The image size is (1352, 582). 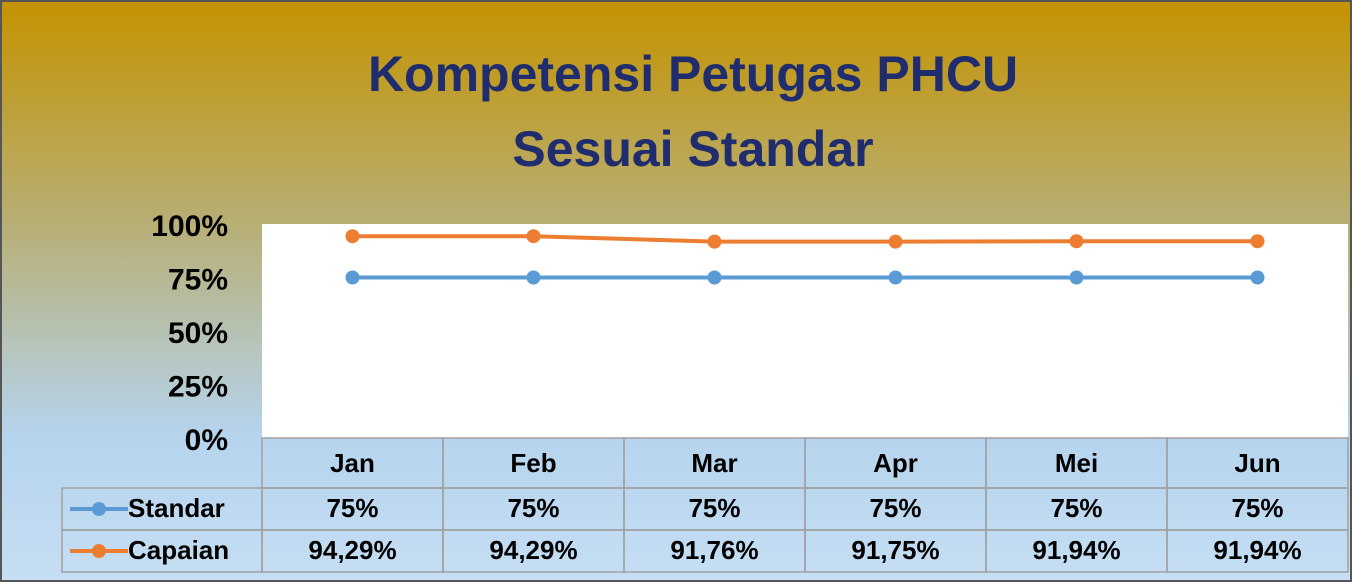 I want to click on x-tick-label: Mei, so click(x=1076, y=463).